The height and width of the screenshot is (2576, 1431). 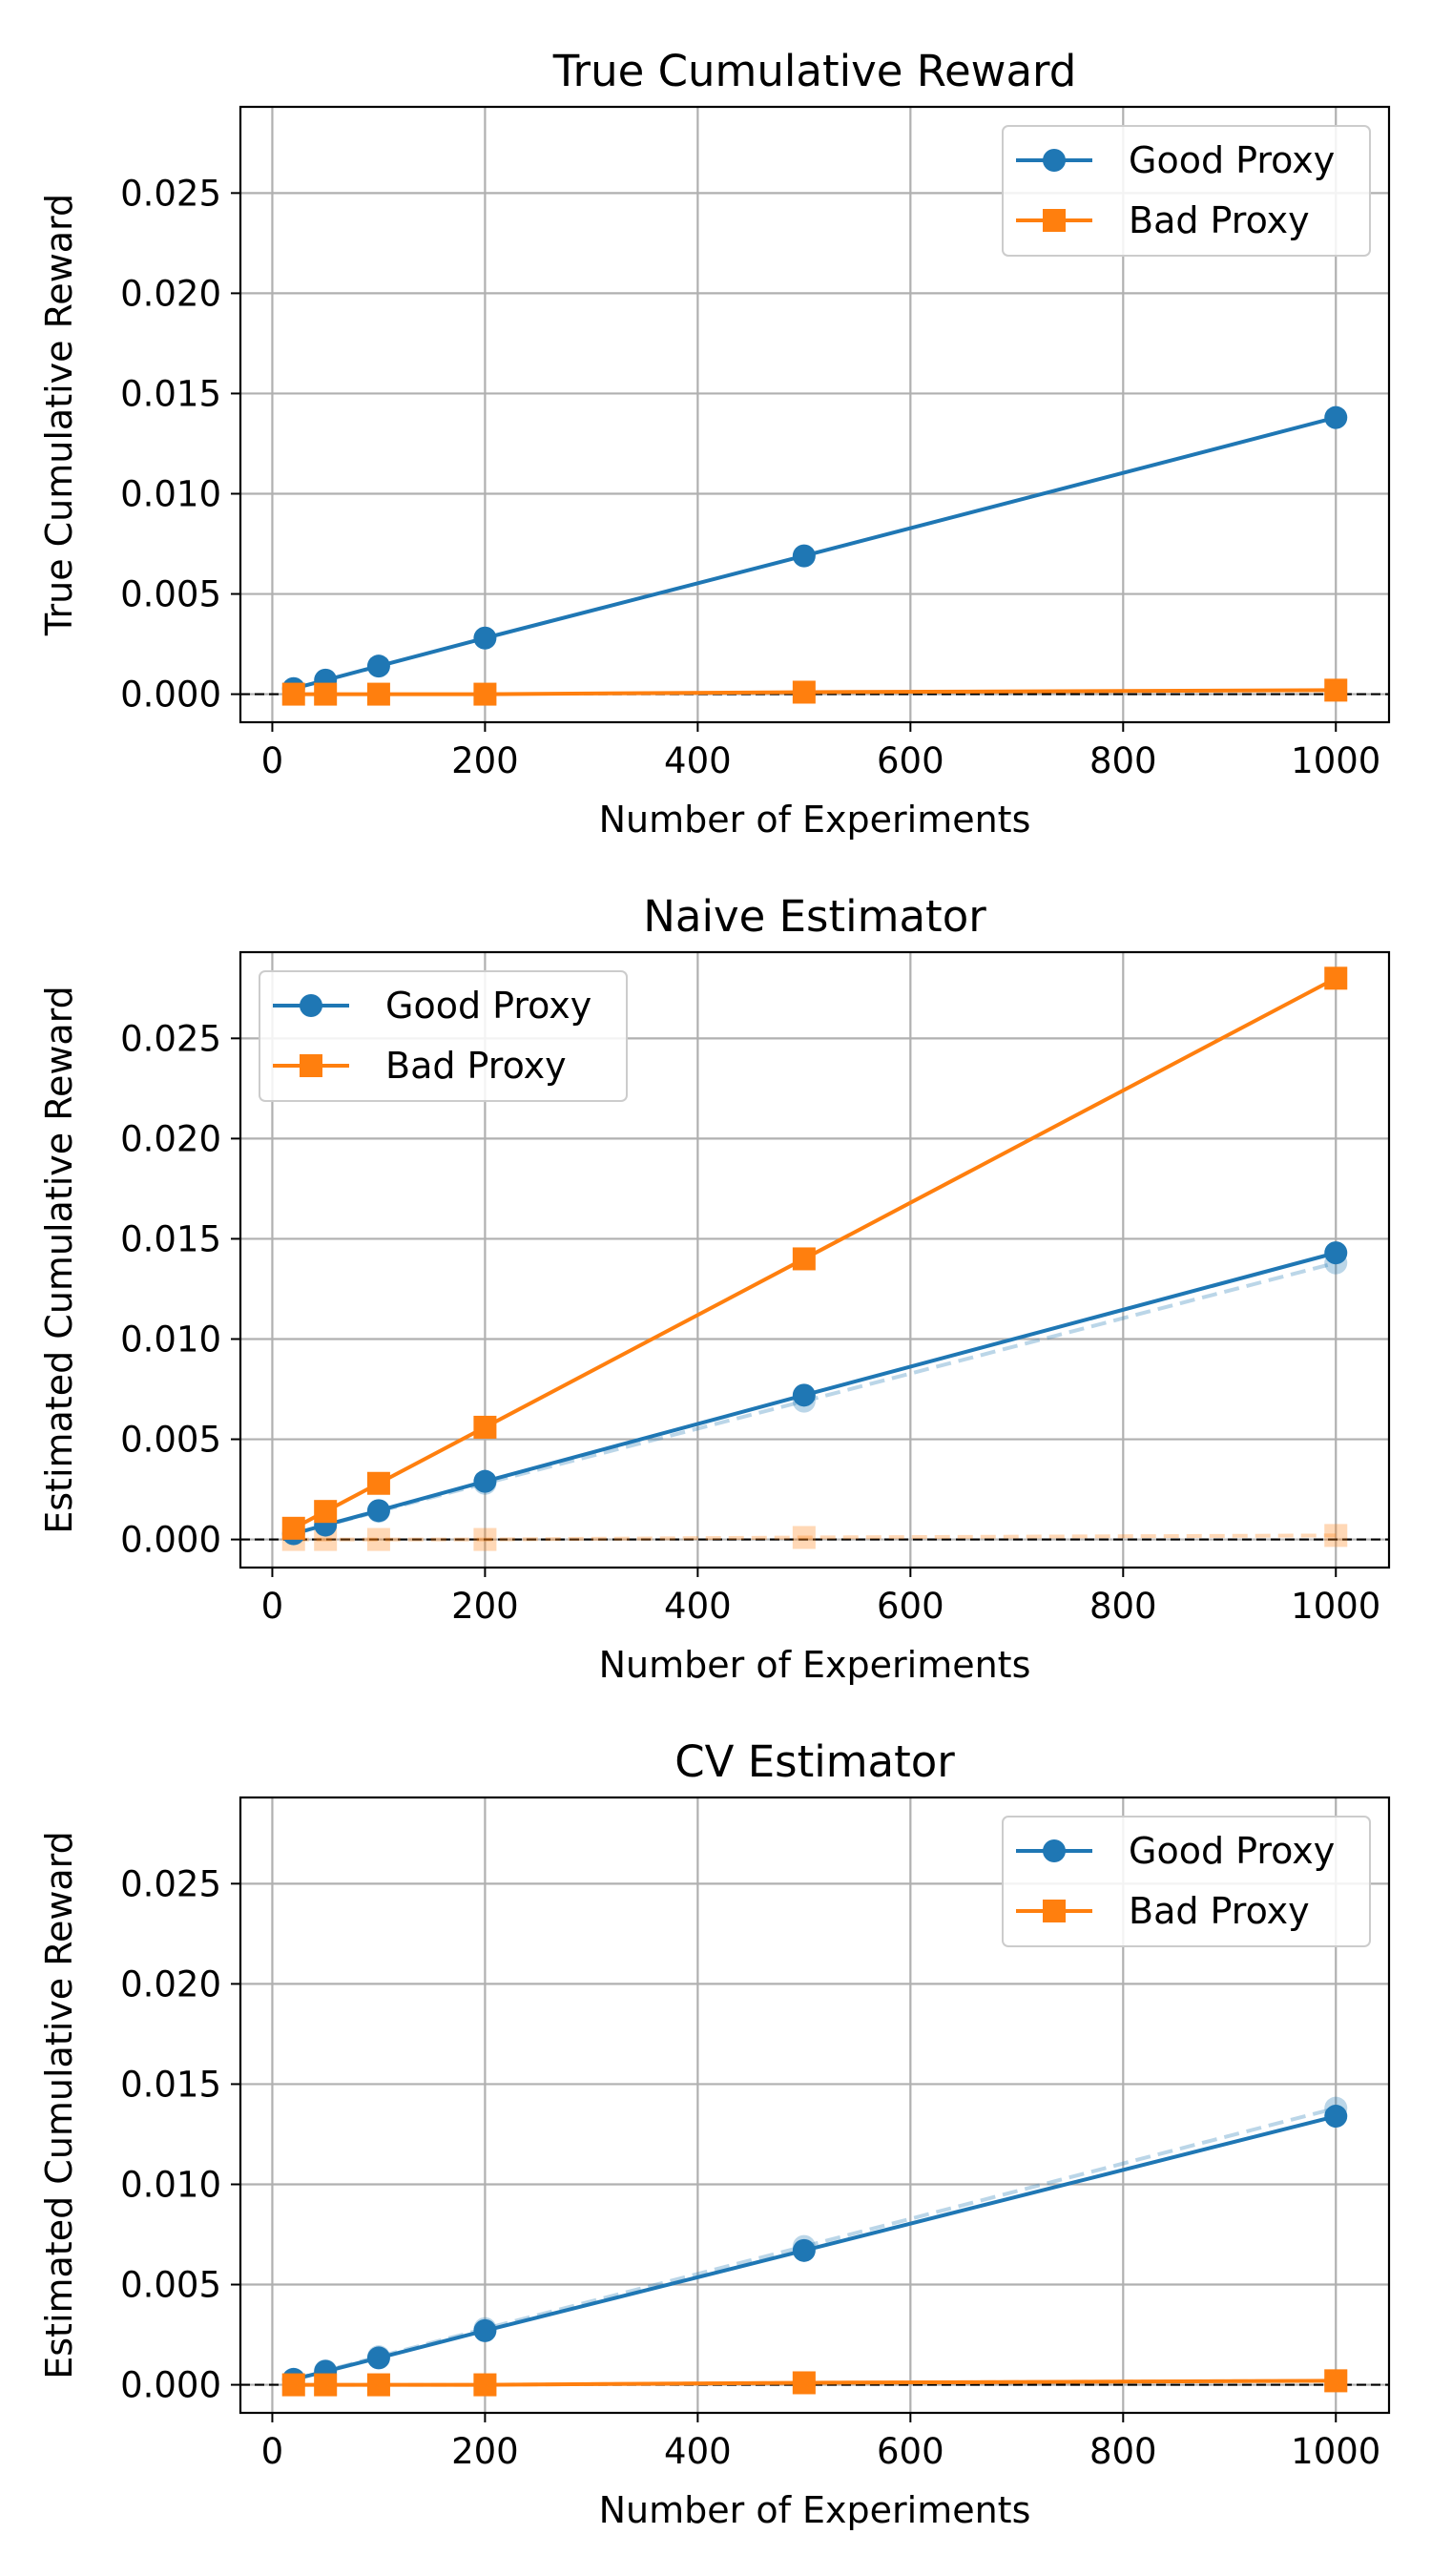 What do you see at coordinates (814, 1761) in the screenshot?
I see `chart-title: CV Estimator` at bounding box center [814, 1761].